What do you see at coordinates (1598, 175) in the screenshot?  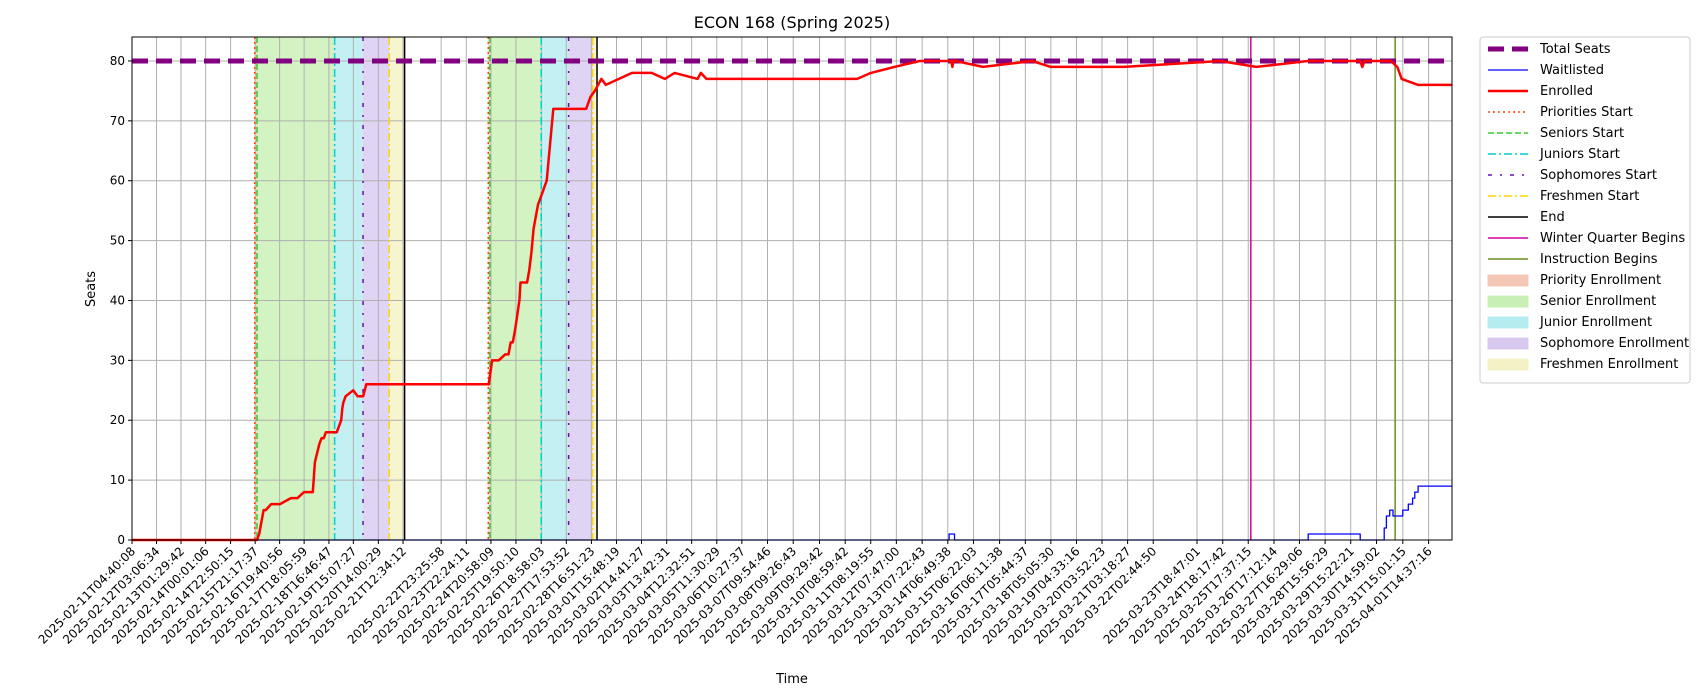 I see `legend-label: Sophomores Start` at bounding box center [1598, 175].